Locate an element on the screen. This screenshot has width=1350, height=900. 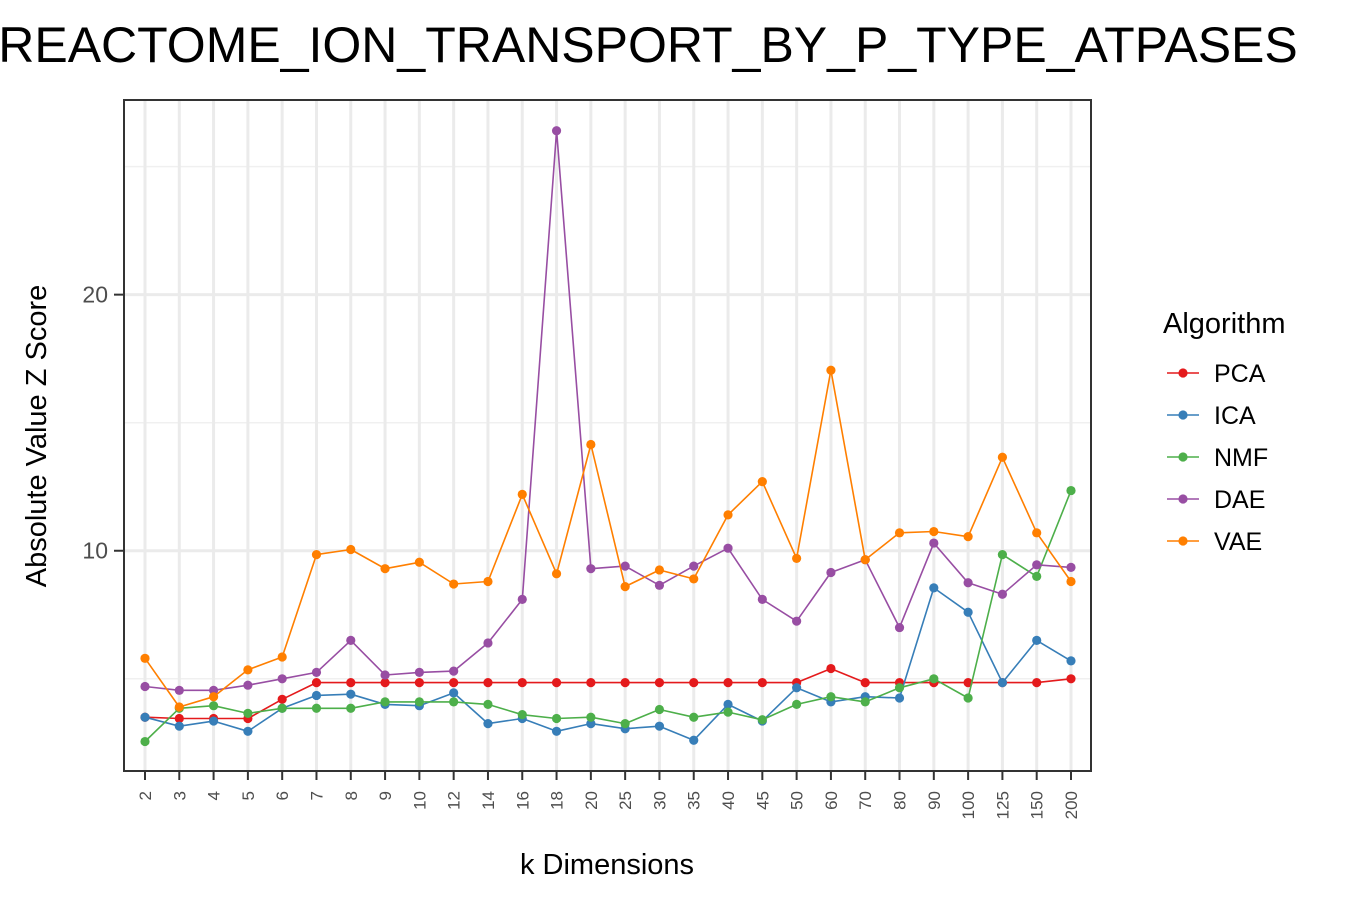
x-tick-label: 80 is located at coordinates (900, 800).